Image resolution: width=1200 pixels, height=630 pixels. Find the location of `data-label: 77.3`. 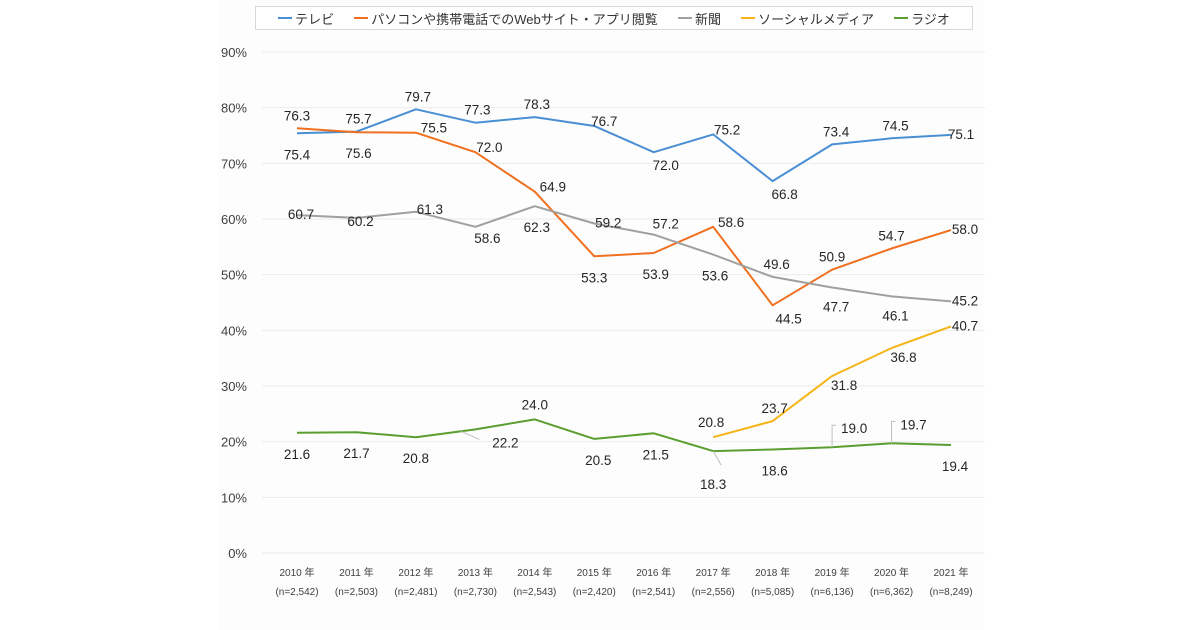

data-label: 77.3 is located at coordinates (477, 110).